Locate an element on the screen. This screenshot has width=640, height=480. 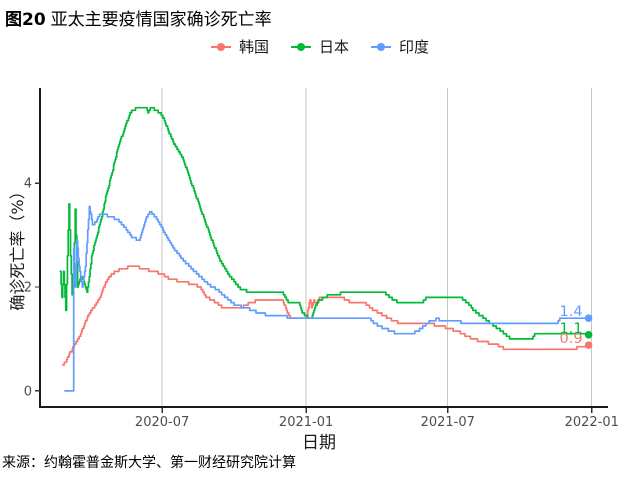
chart-legend: 韩国 日本 印度 is located at coordinates (319, 47).